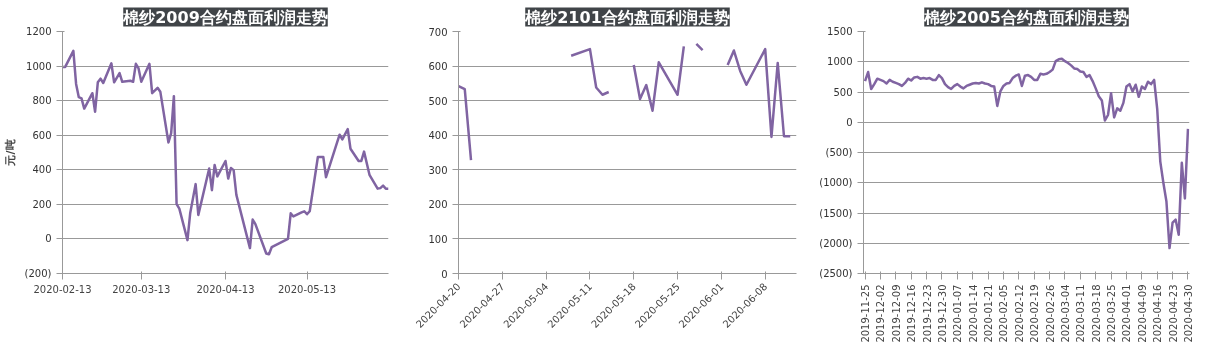  What do you see at coordinates (840, 31) in the screenshot?
I see `y-tick-label: 1500` at bounding box center [840, 31].